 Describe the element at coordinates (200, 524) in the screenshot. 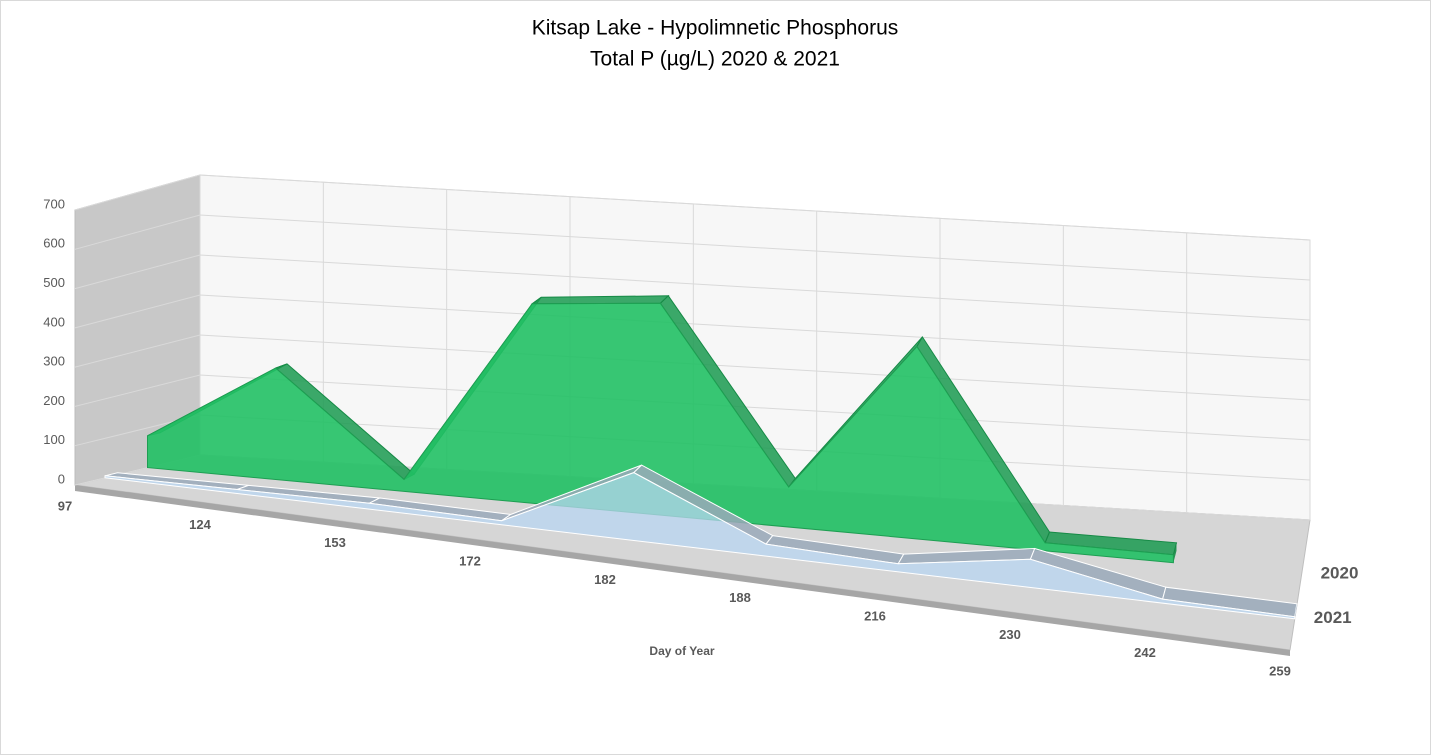

I see `x-tick-label: 124` at that location.